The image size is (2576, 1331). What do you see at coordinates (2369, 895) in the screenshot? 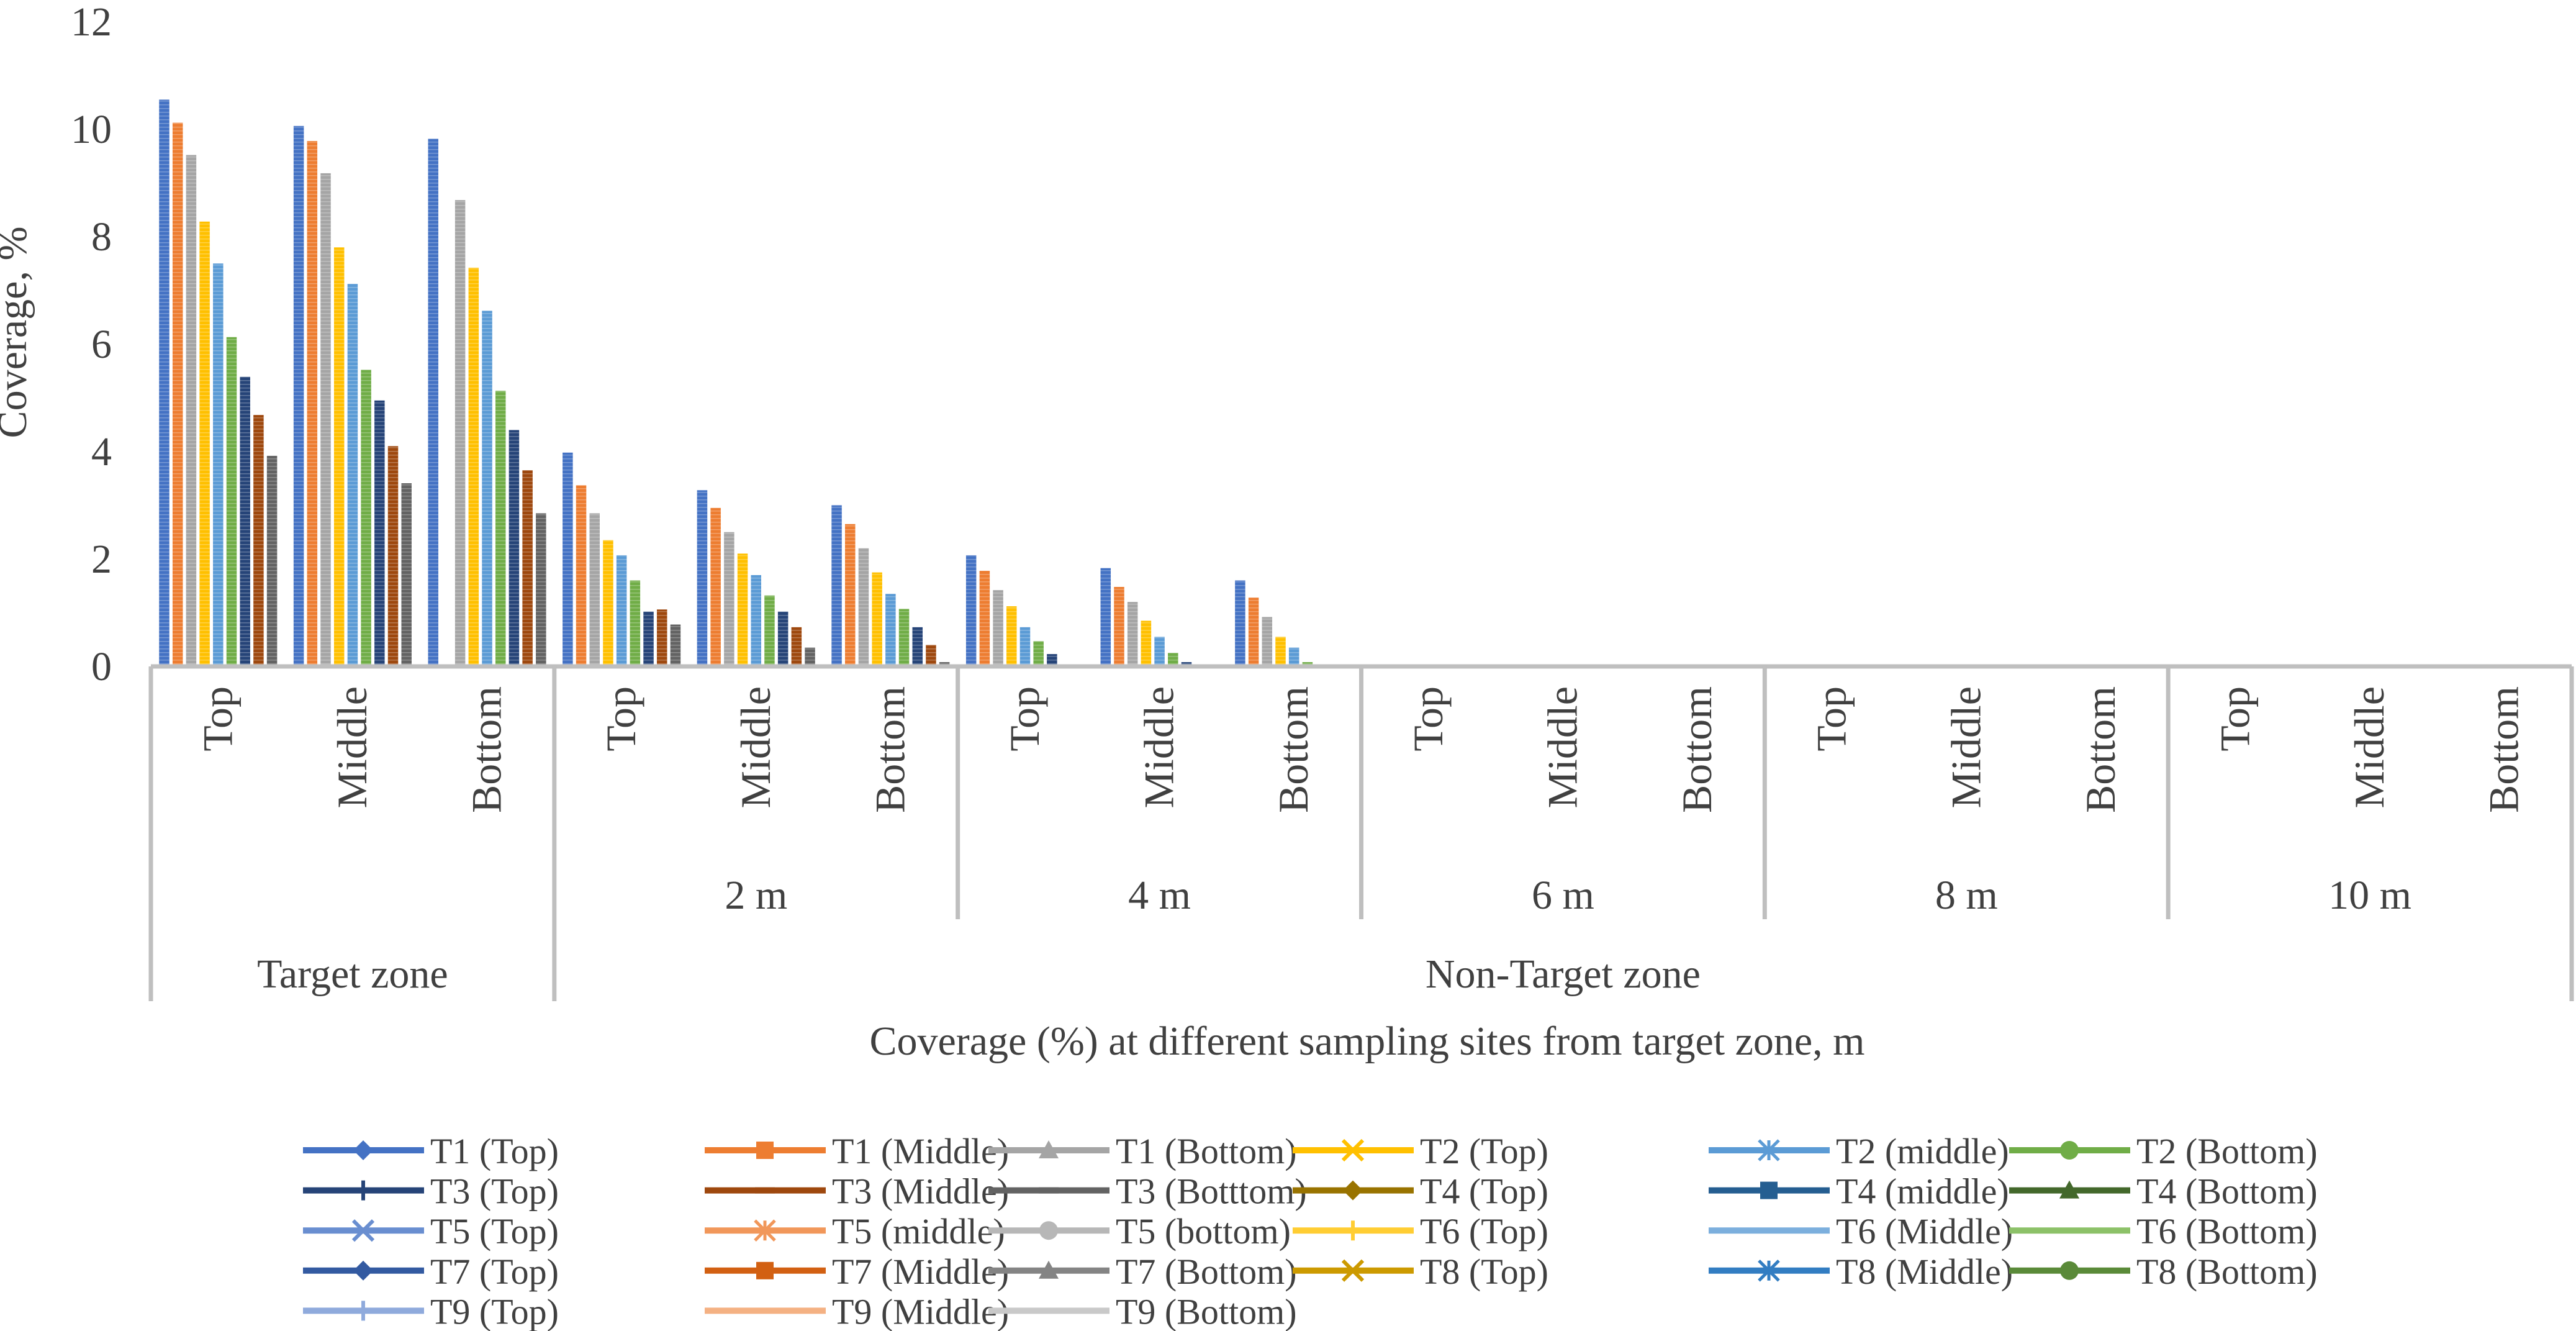
I see `x-distance-label: 10 m` at bounding box center [2369, 895].